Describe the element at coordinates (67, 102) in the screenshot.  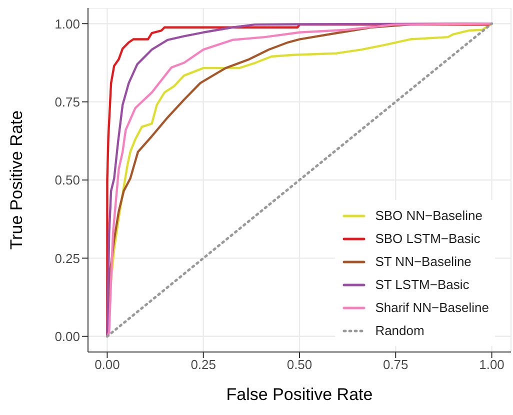
I see `y-tick-label: 0.75` at that location.